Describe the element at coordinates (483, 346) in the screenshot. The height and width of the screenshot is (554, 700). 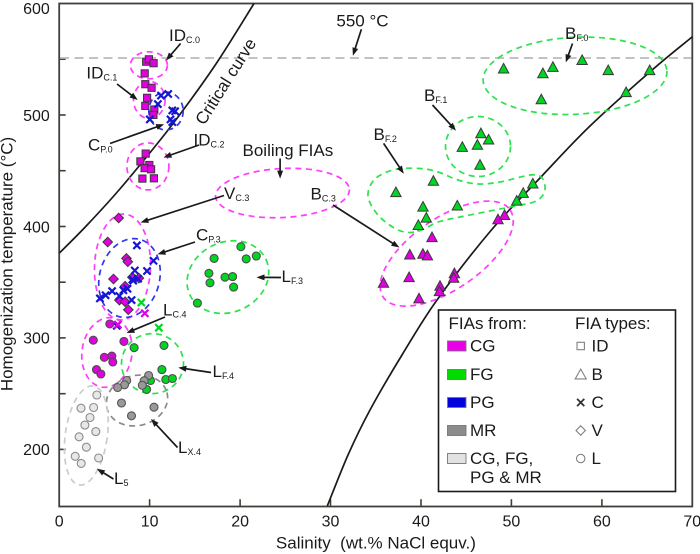
I see `svg-text: CG` at that location.